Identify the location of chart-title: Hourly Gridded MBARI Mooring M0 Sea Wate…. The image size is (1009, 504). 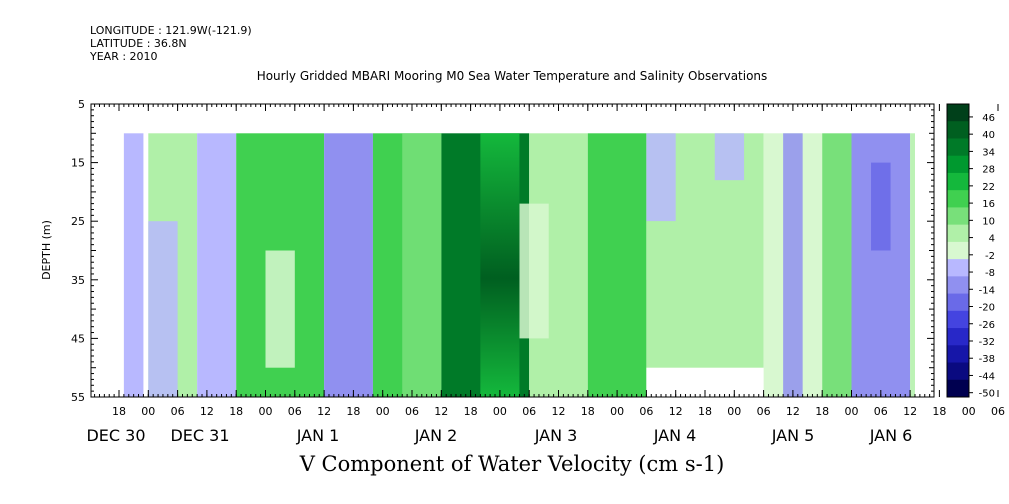
(512, 76).